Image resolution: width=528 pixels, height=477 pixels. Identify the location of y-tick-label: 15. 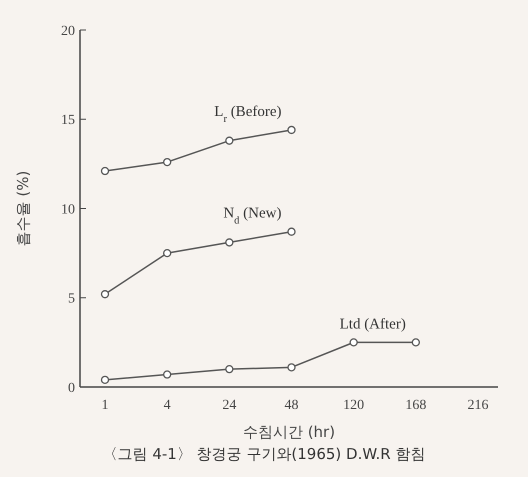
(68, 120).